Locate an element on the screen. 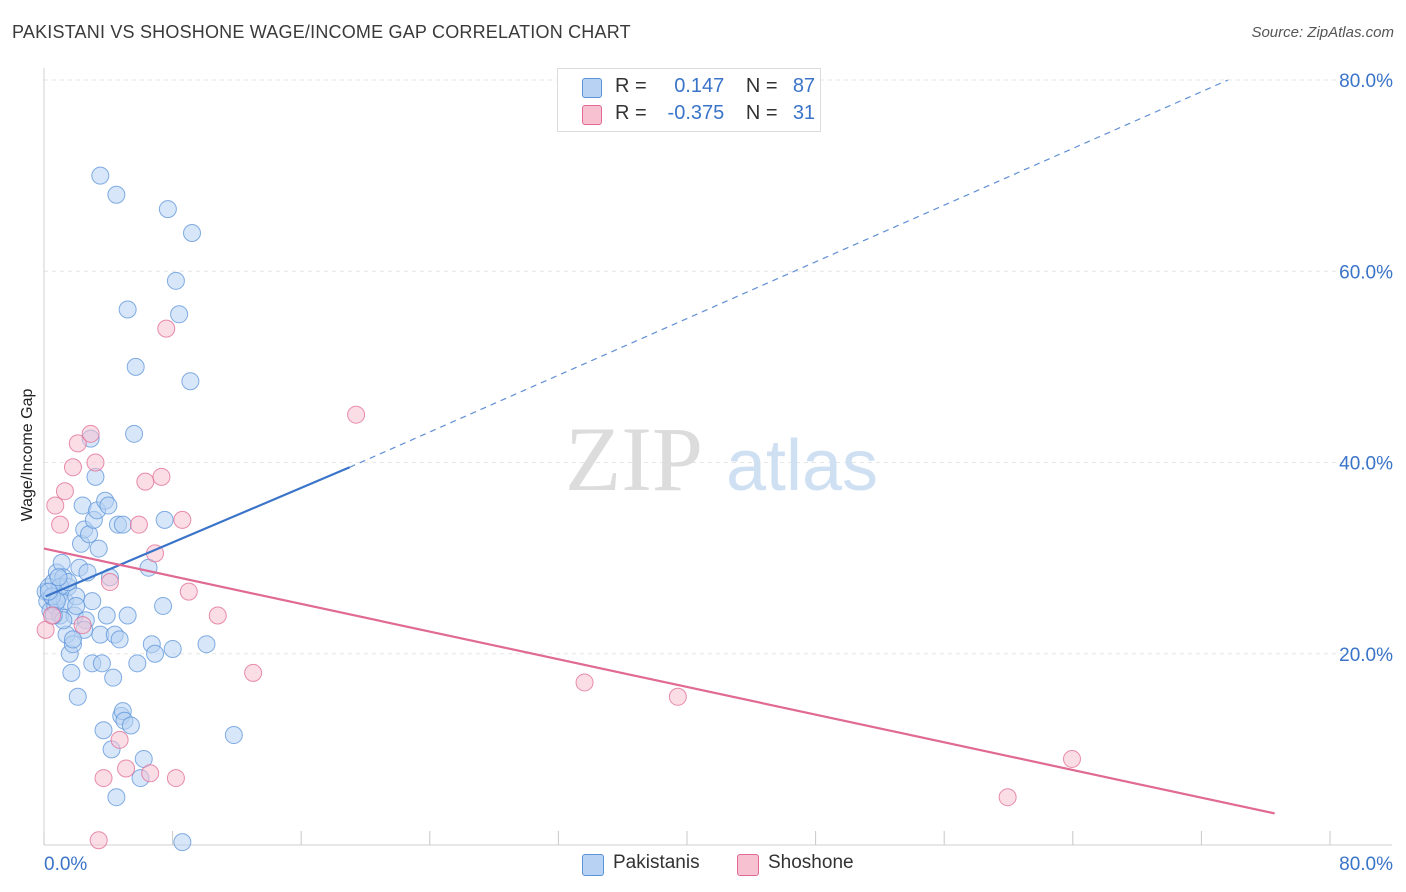  legend-r-value-pakistanis: 0.147 is located at coordinates (699, 86).